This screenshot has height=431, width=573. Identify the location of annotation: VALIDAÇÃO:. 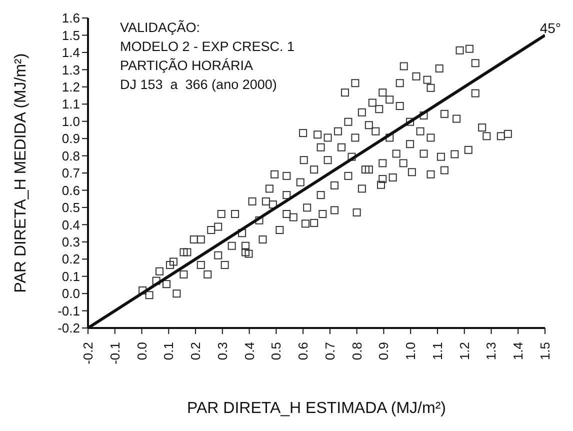
(161, 28).